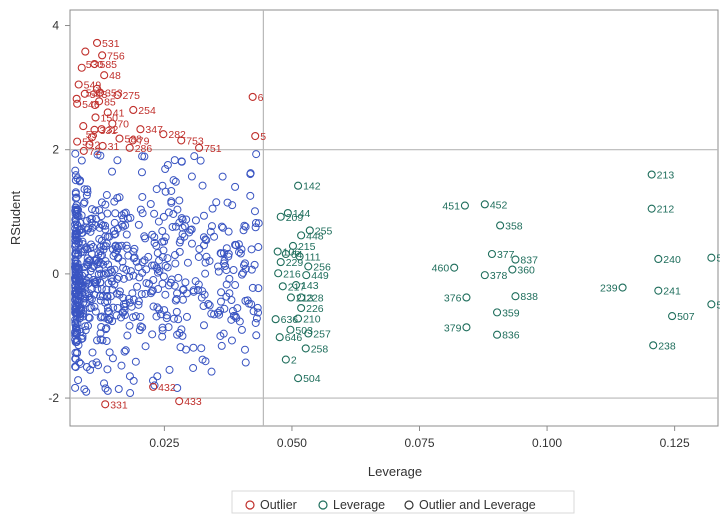 The height and width of the screenshot is (514, 720). What do you see at coordinates (93, 86) in the screenshot?
I see `point-label: 549` at bounding box center [93, 86].